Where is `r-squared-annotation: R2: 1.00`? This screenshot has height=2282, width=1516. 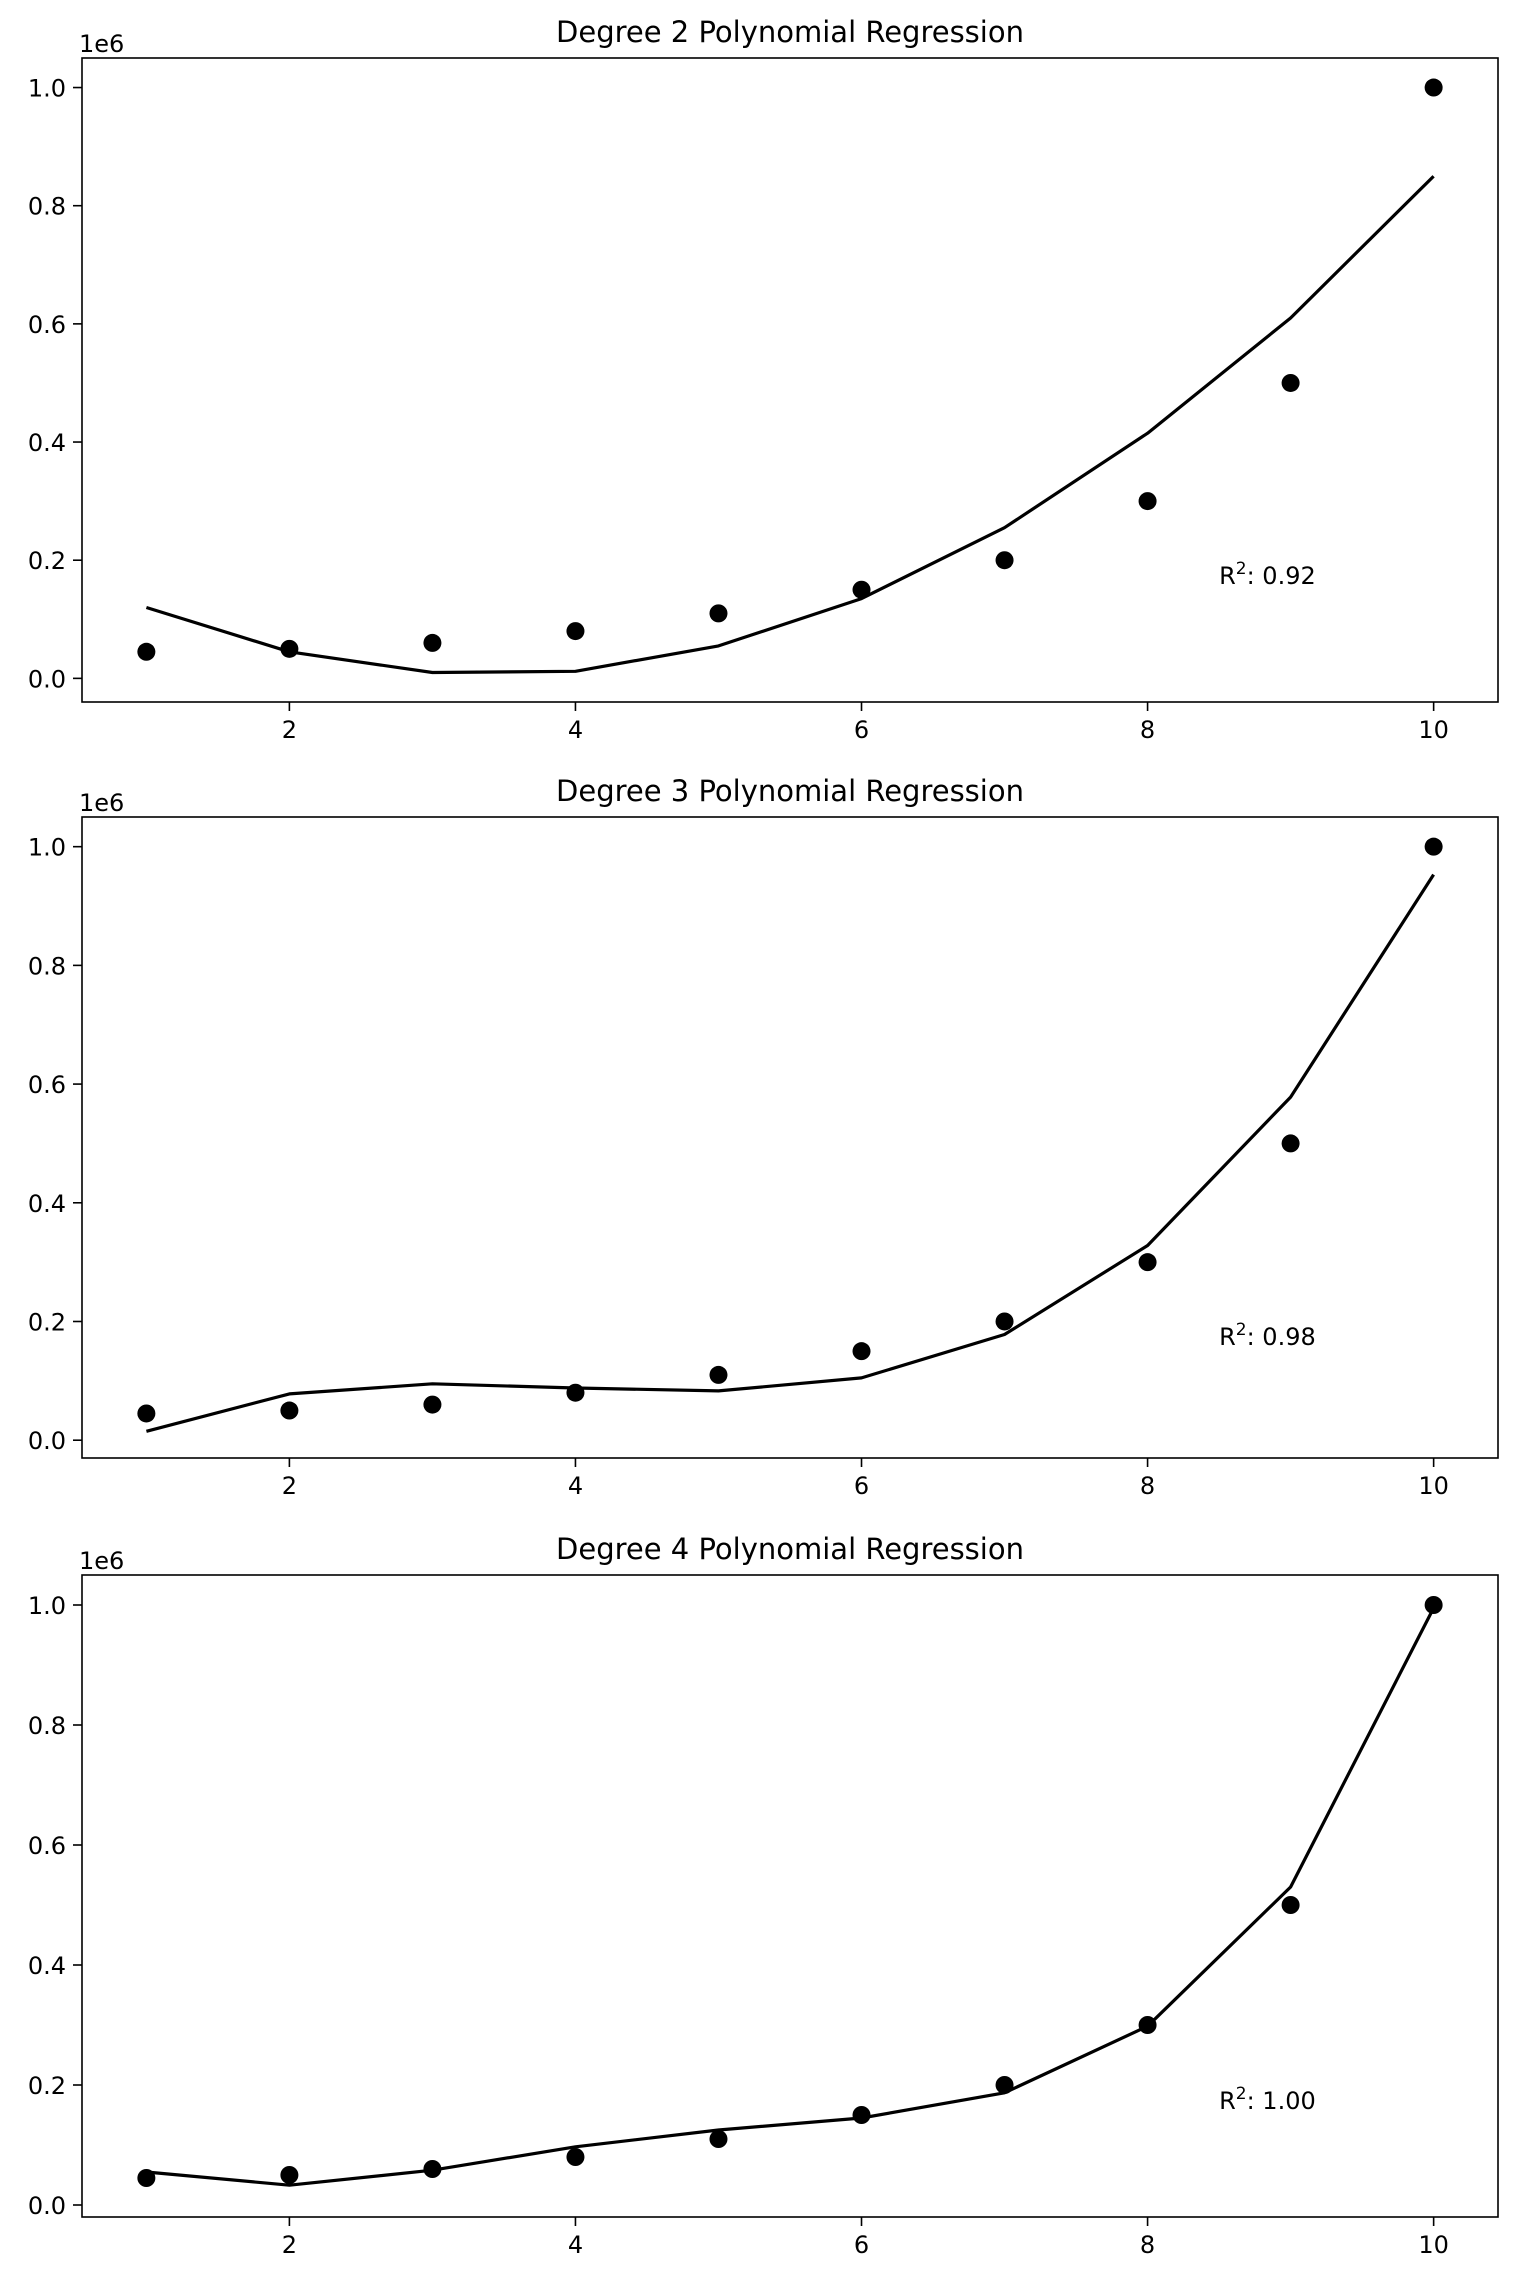
r-squared-annotation: R2: 1.00 is located at coordinates (1267, 2099).